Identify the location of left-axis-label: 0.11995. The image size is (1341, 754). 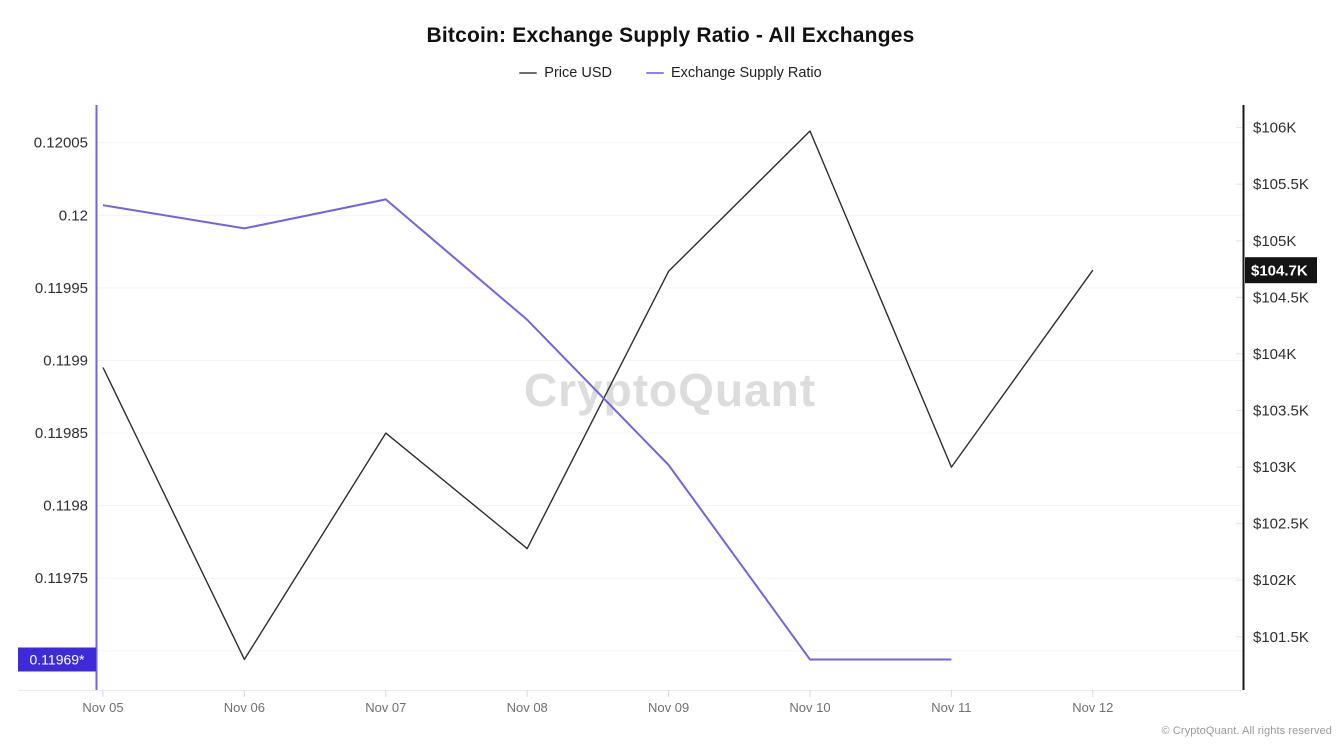
(61, 288).